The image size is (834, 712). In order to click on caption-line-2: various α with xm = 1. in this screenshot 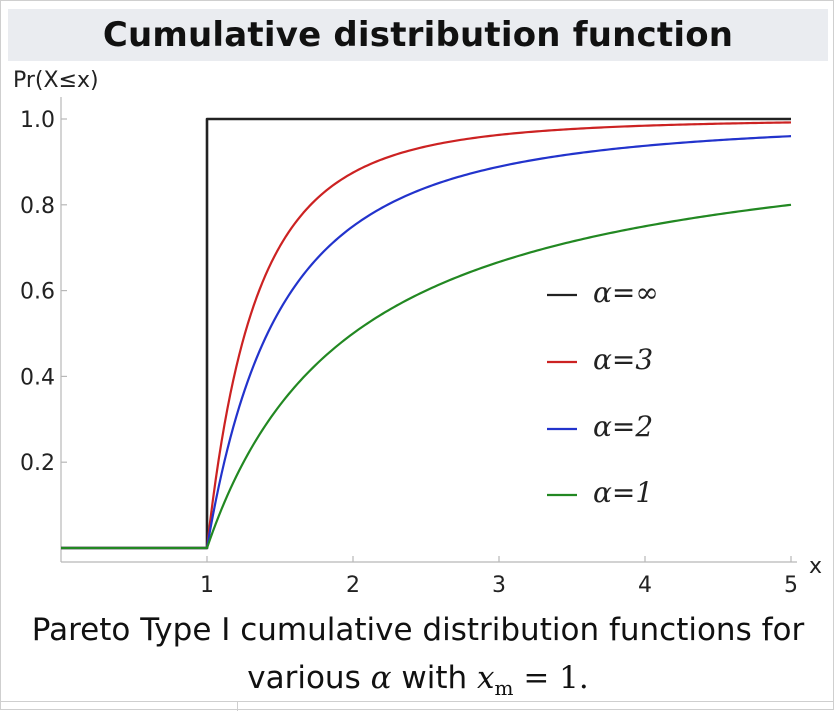, I will do `click(417, 683)`.